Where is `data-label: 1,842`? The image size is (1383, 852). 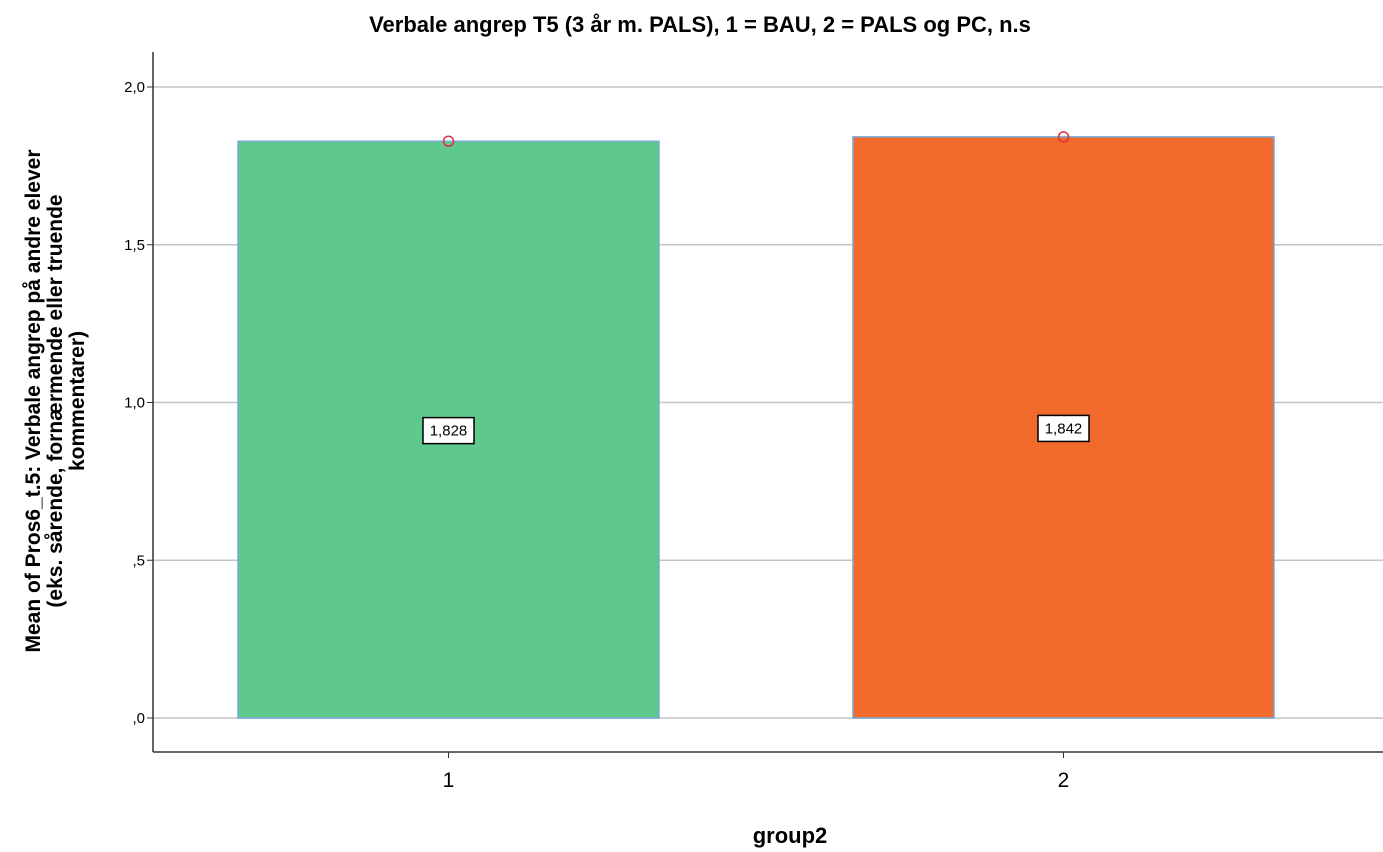 data-label: 1,842 is located at coordinates (1064, 428).